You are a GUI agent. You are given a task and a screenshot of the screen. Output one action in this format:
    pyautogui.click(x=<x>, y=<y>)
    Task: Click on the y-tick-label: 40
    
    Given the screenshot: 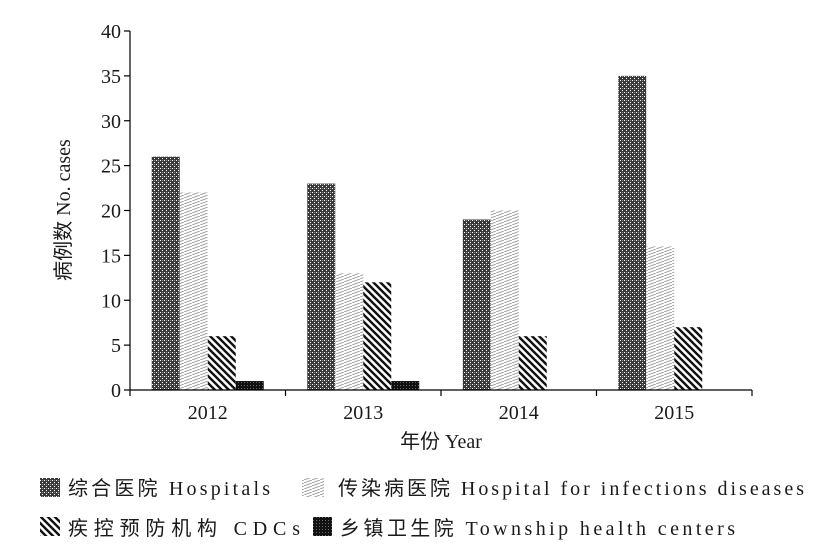 What is the action you would take?
    pyautogui.click(x=111, y=32)
    